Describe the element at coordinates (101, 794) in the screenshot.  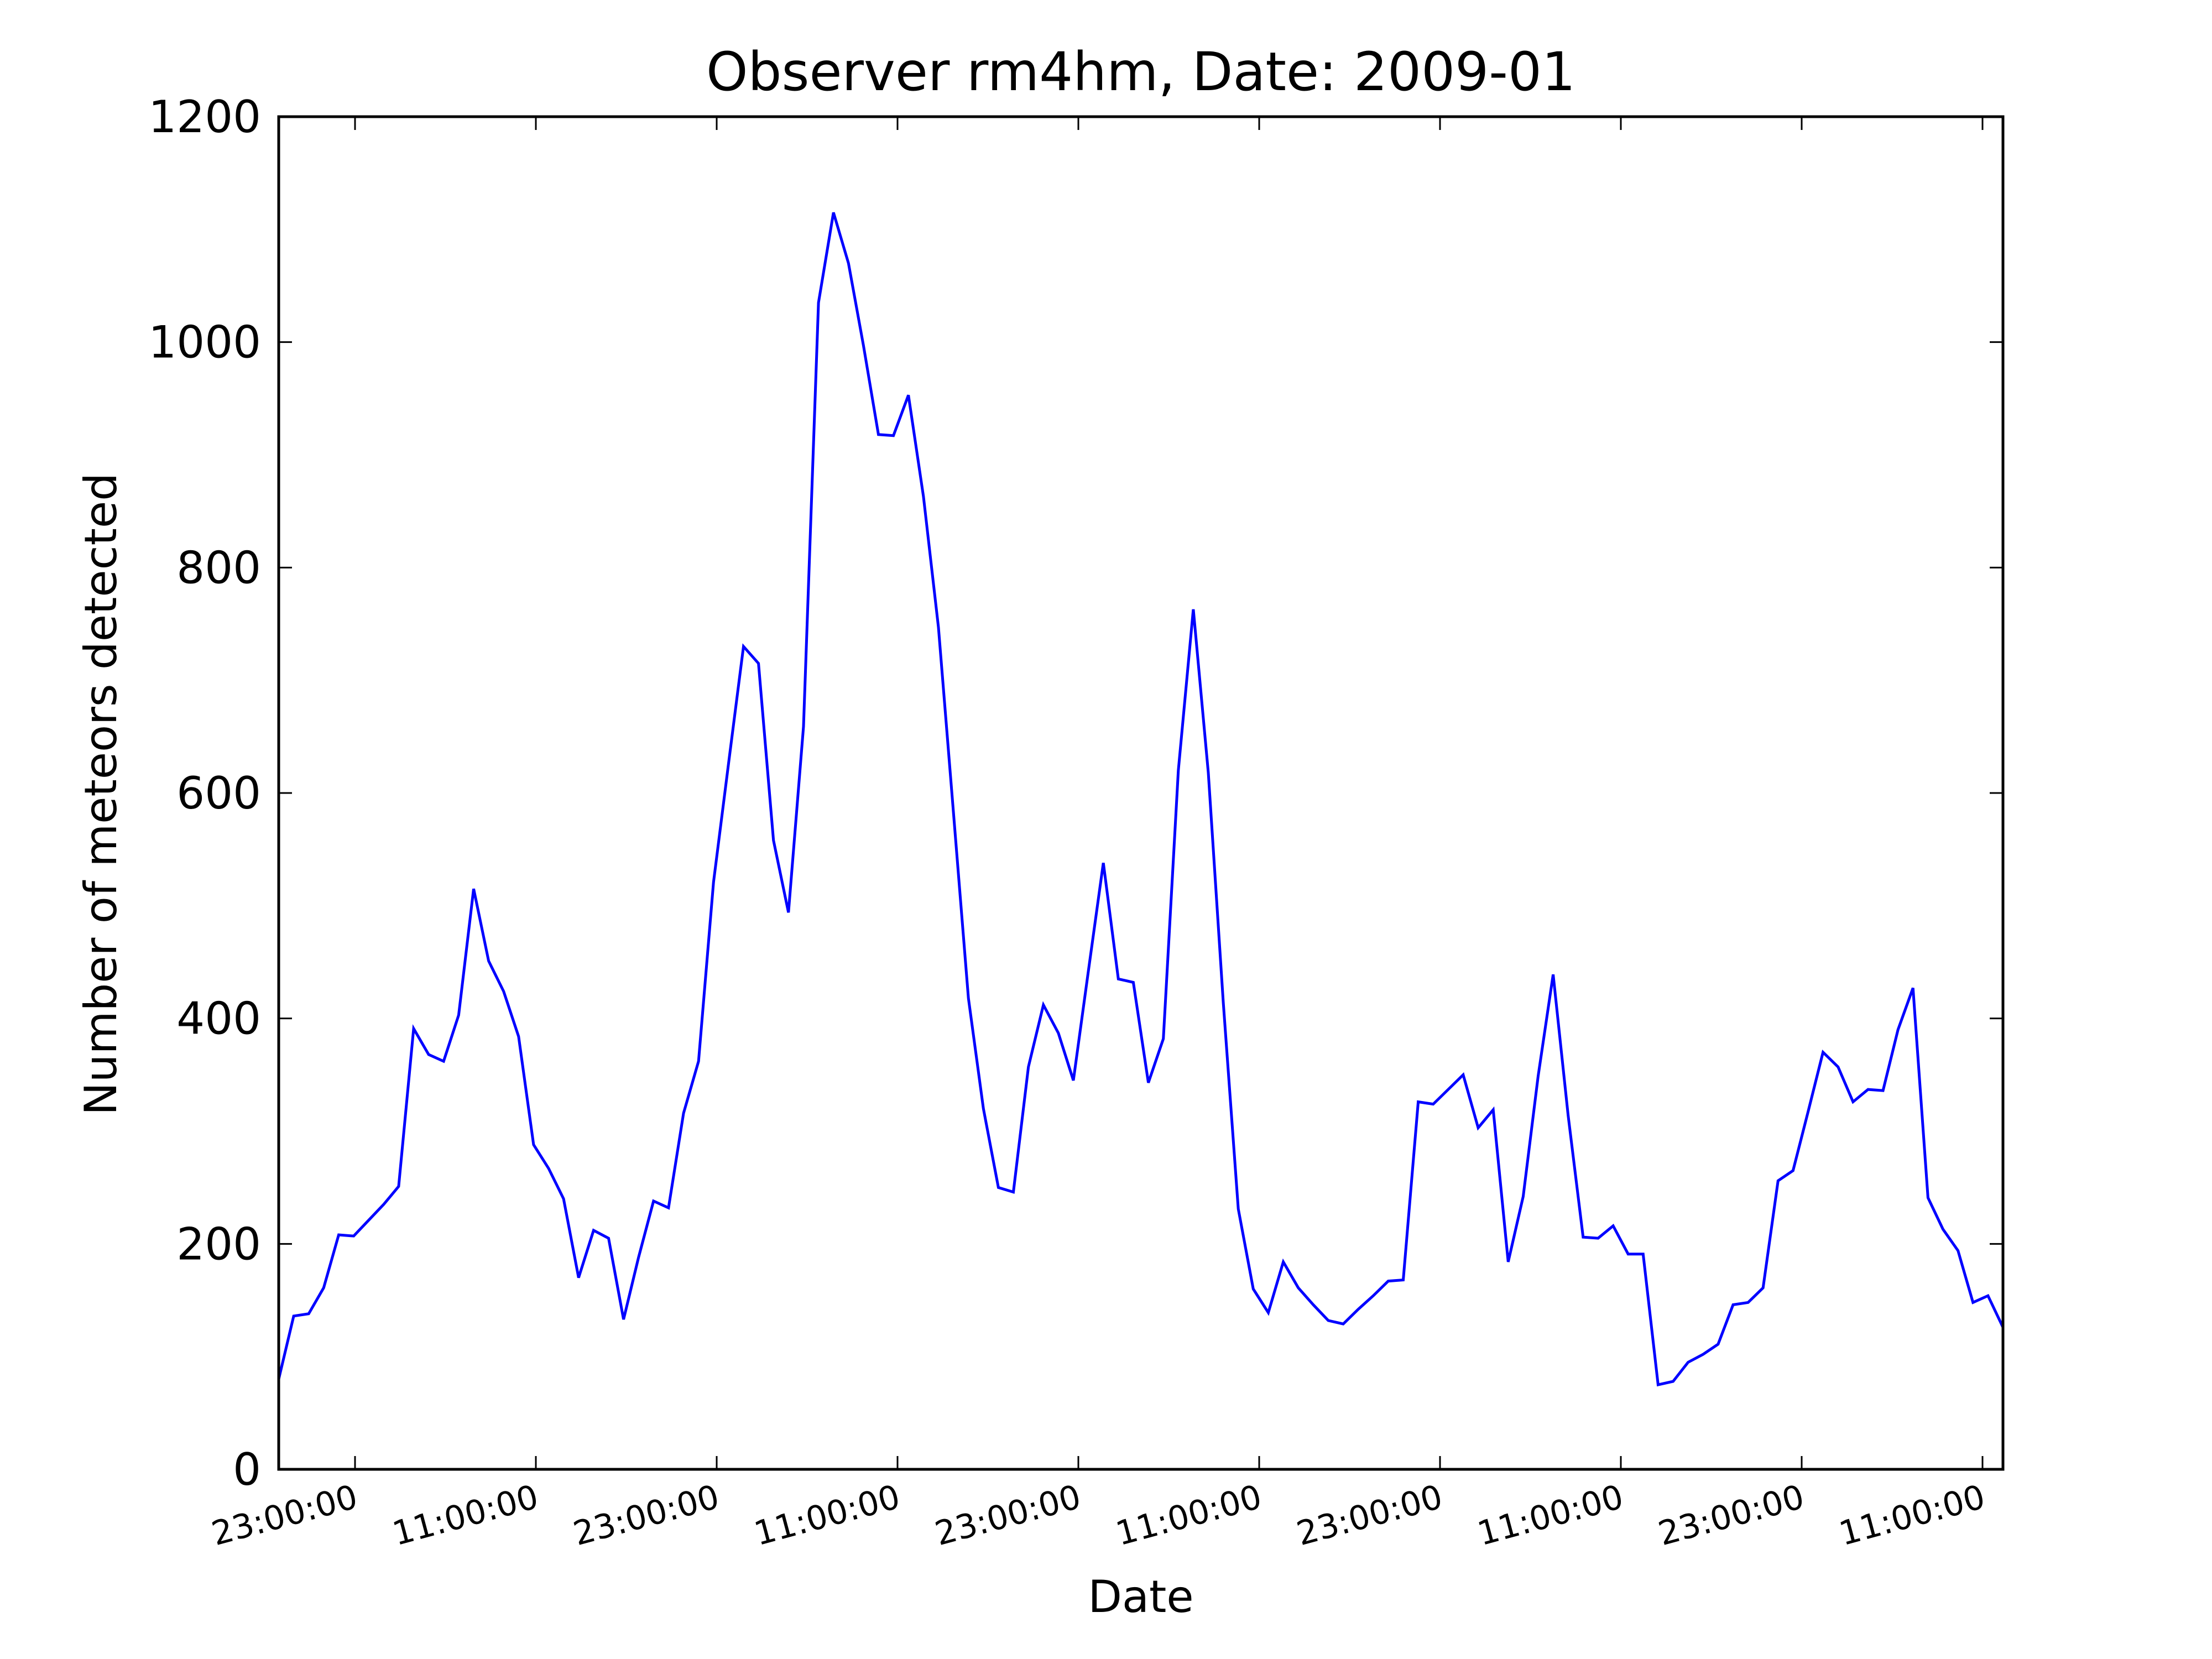
I see `y-axis-label: Number of meteors detected` at that location.